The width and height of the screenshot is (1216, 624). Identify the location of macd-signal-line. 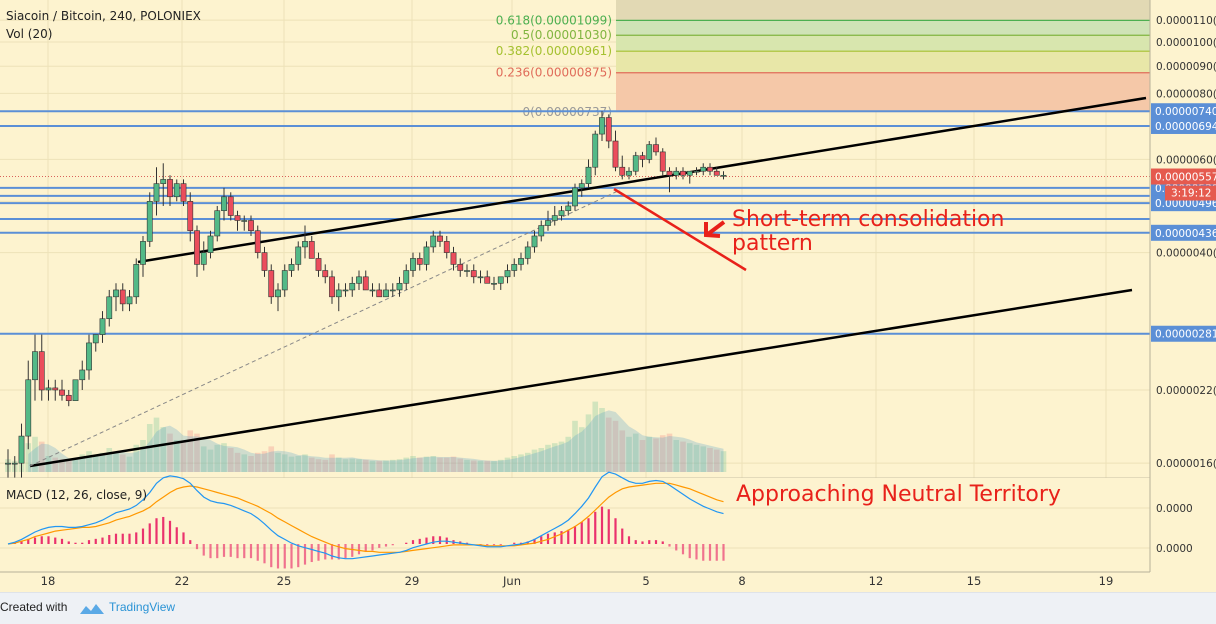
(365, 517).